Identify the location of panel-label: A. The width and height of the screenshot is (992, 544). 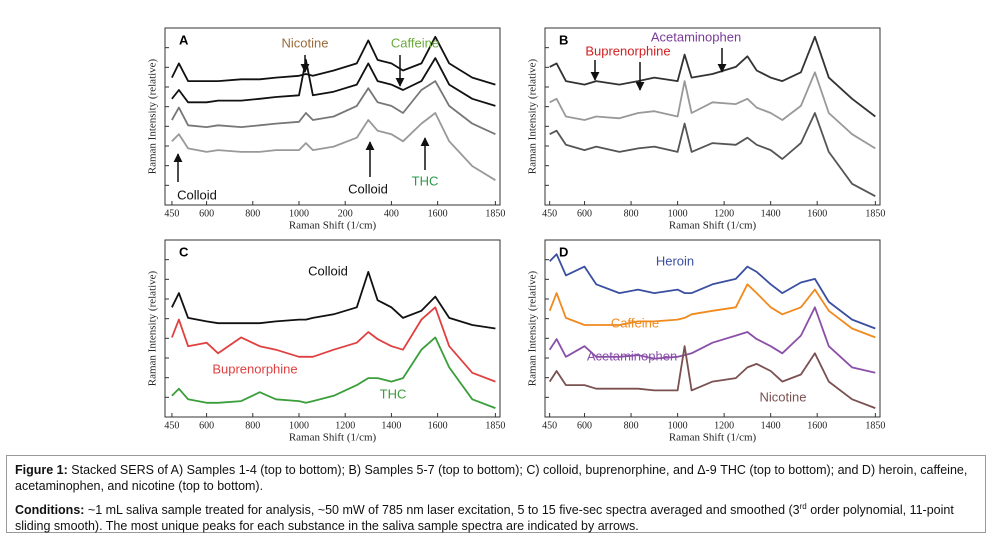
(184, 39).